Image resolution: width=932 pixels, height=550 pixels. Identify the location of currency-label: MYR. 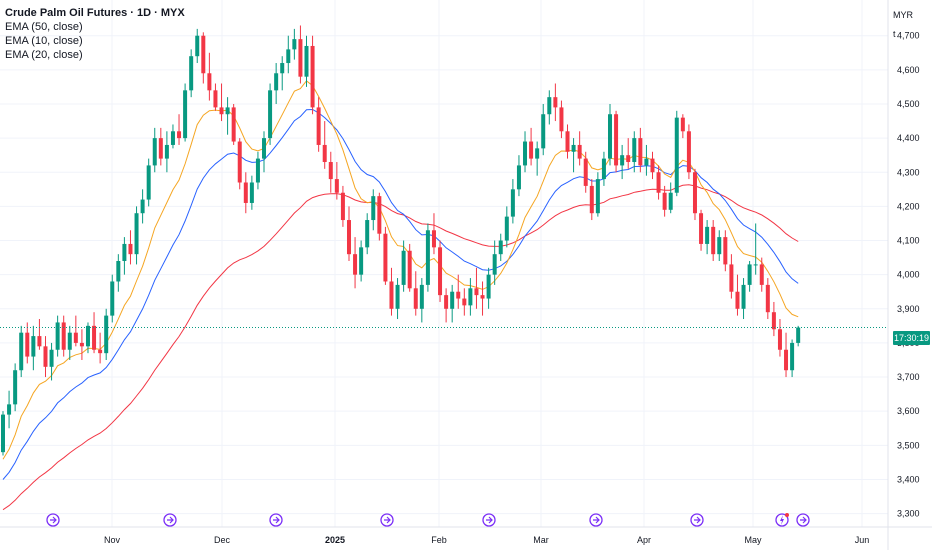
(903, 15).